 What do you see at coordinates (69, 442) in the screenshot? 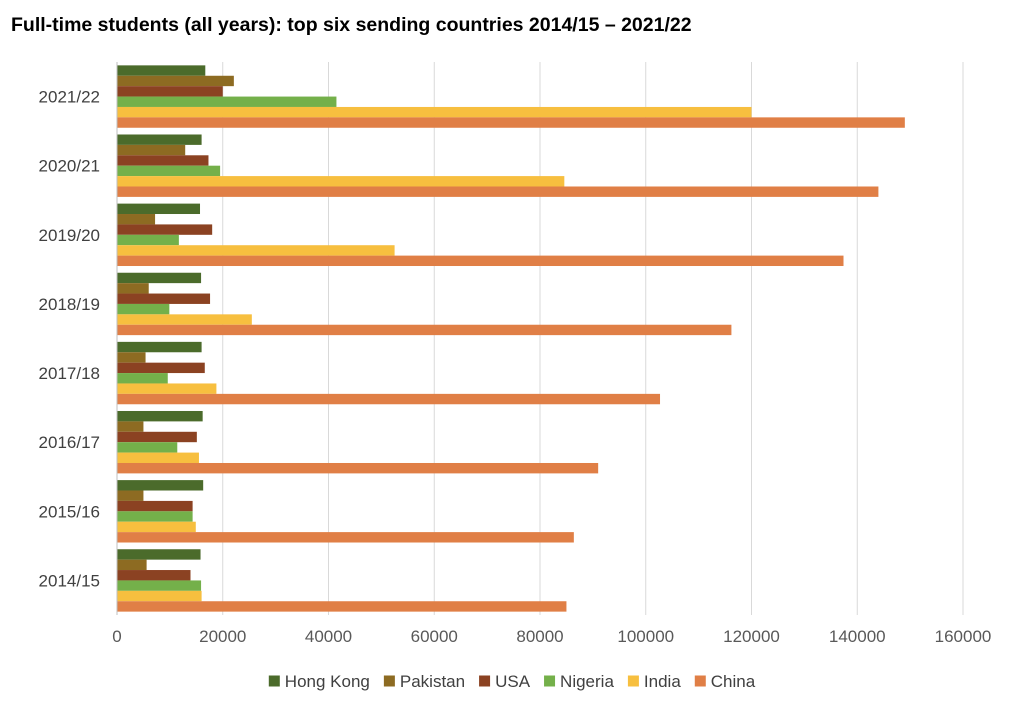
I see `y-category-label: 2016/17` at bounding box center [69, 442].